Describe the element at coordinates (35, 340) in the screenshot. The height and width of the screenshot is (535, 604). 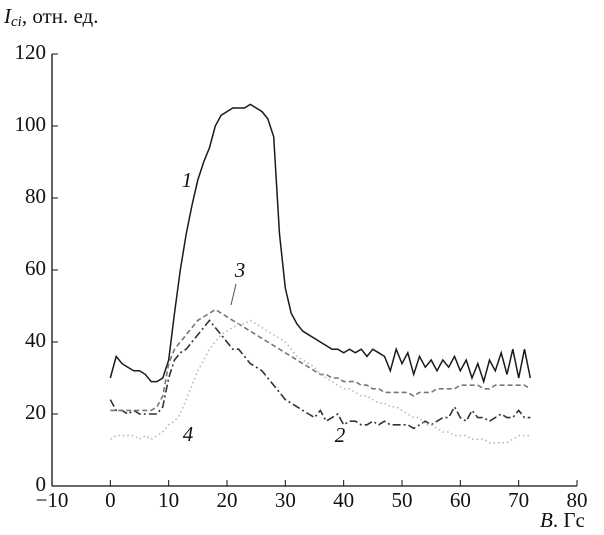
I see `y-tick-label: 40` at that location.